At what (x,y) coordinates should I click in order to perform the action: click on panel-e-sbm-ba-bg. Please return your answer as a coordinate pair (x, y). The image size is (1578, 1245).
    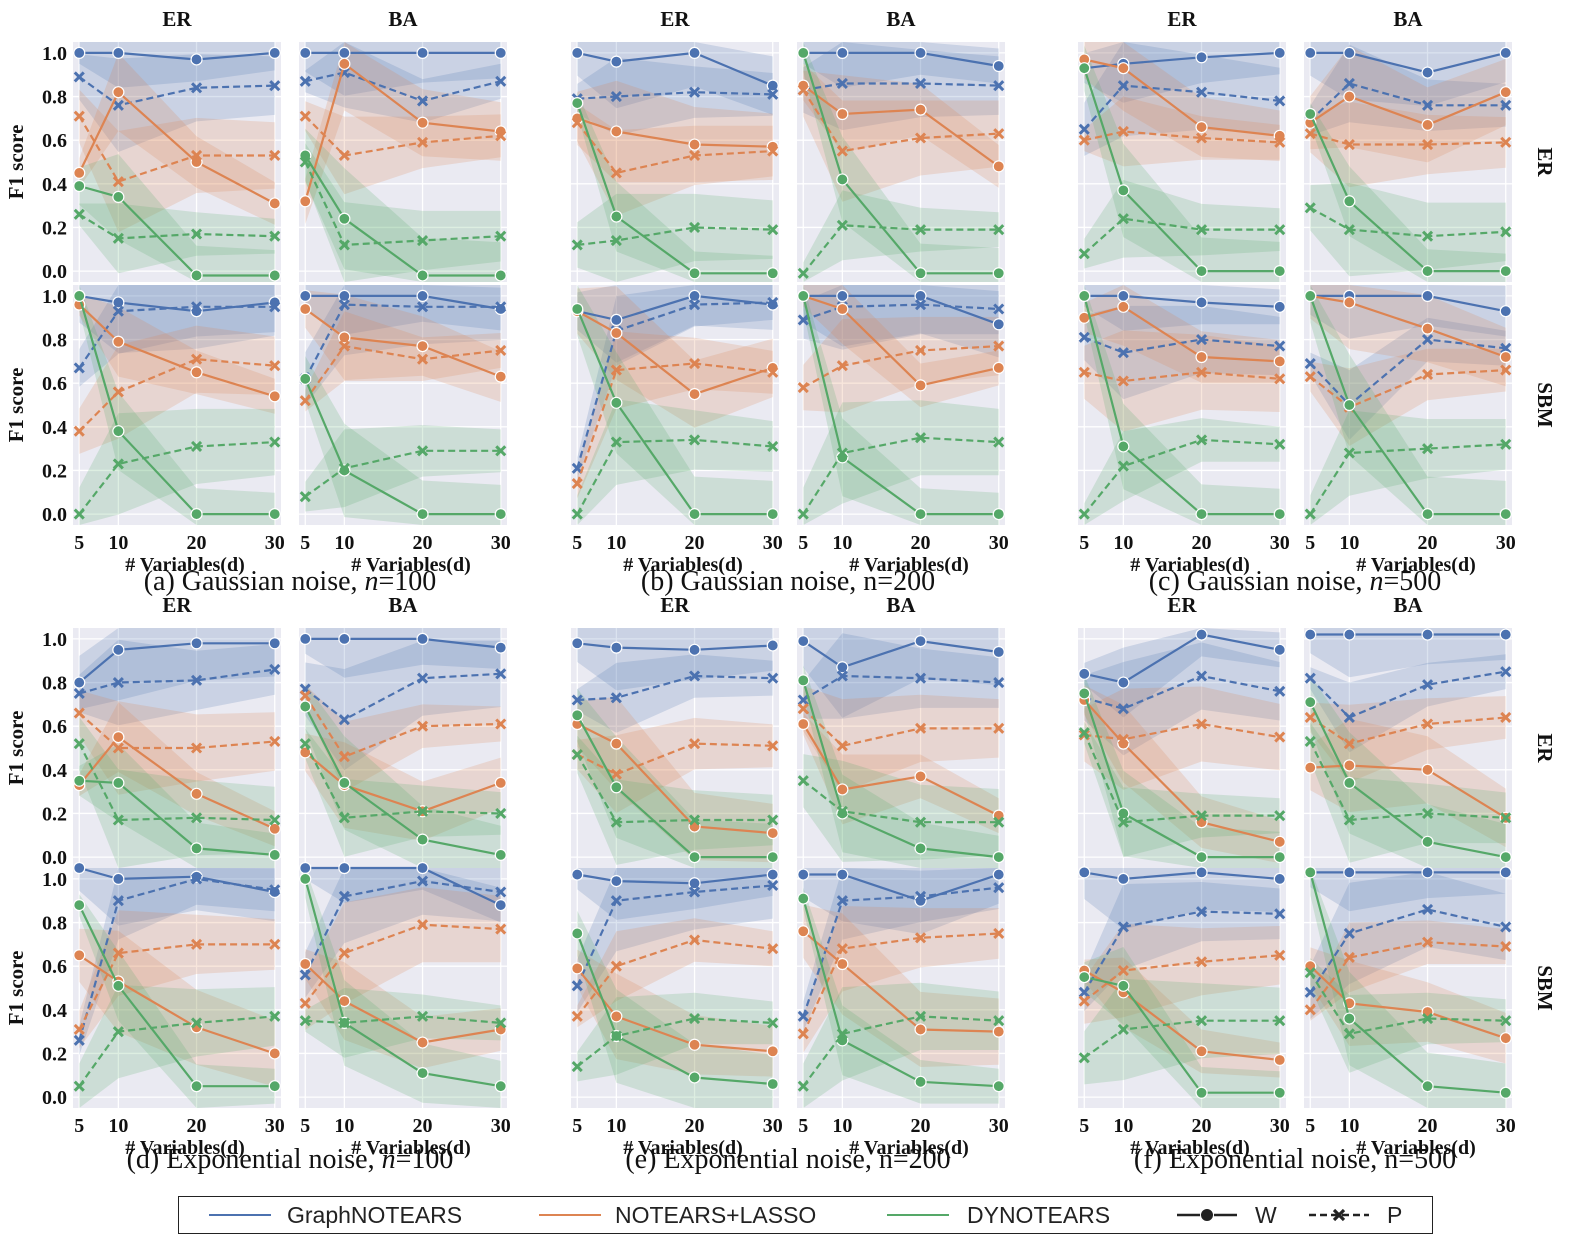
    Looking at the image, I should click on (901, 988).